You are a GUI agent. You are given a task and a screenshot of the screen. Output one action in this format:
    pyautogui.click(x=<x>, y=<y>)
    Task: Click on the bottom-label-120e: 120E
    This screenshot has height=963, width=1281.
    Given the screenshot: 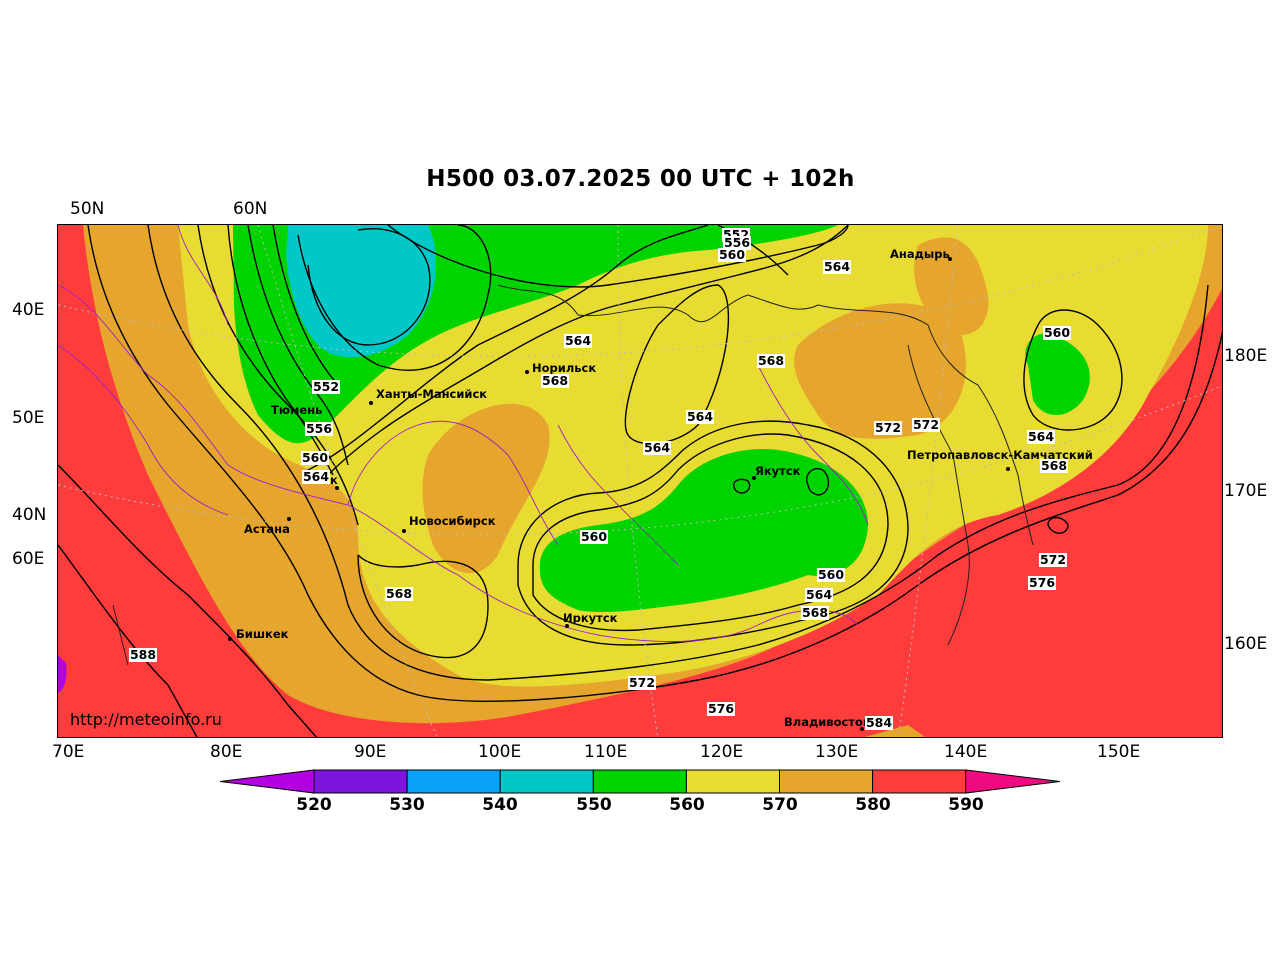 What is the action you would take?
    pyautogui.click(x=722, y=752)
    